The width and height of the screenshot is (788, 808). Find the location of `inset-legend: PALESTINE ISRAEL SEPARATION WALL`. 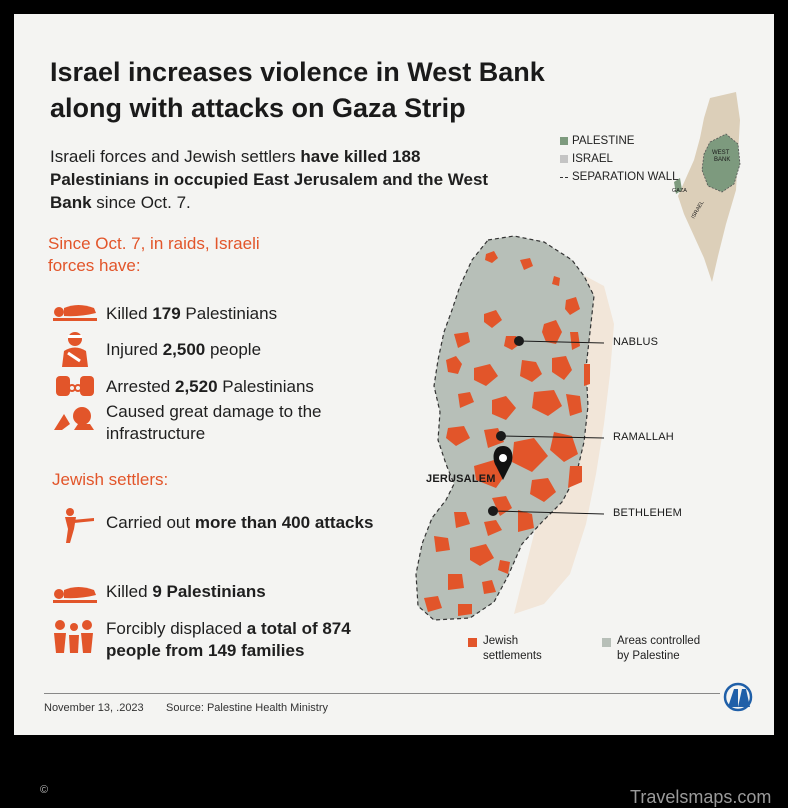

inset-legend: PALESTINE ISRAEL SEPARATION WALL is located at coordinates (619, 159).